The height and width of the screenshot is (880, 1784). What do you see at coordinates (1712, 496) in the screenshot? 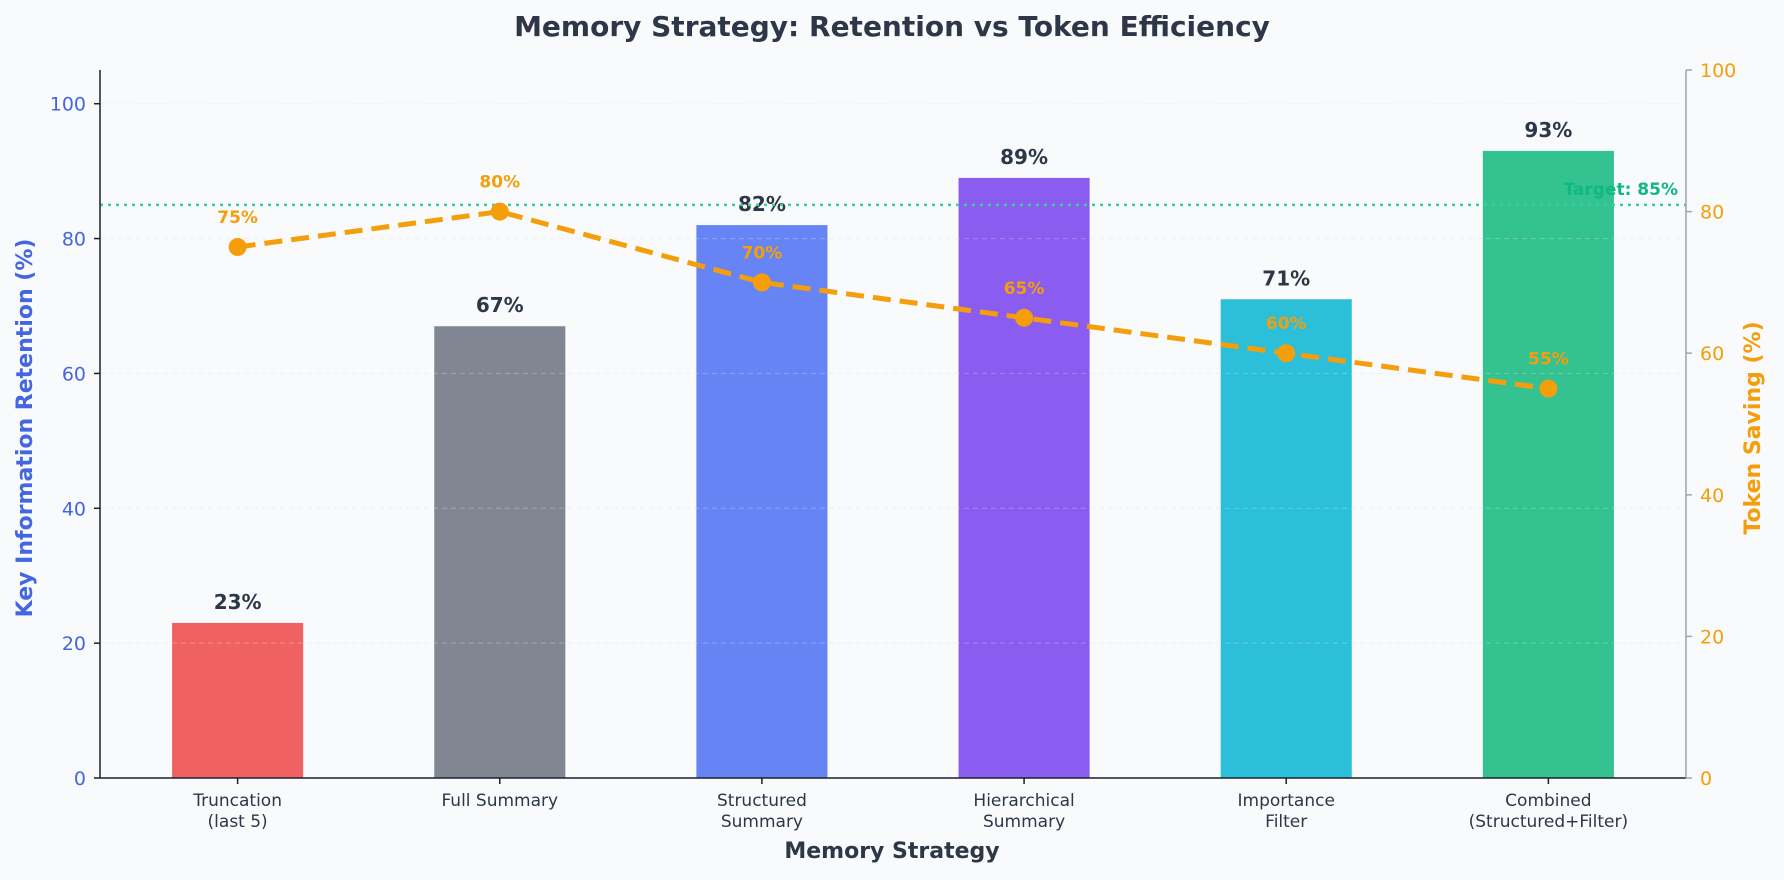
I see `y-tick-label-right: 40` at bounding box center [1712, 496].